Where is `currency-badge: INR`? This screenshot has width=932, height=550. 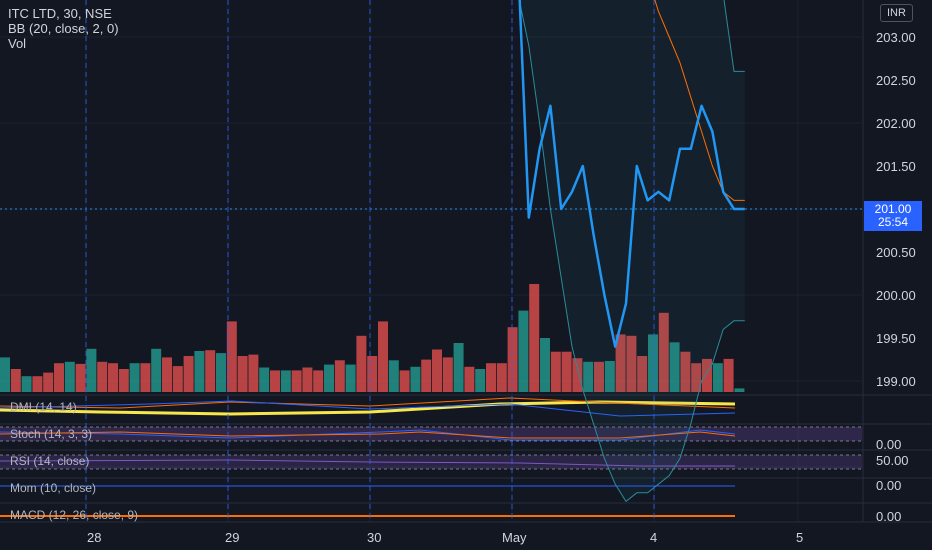 currency-badge: INR is located at coordinates (896, 13).